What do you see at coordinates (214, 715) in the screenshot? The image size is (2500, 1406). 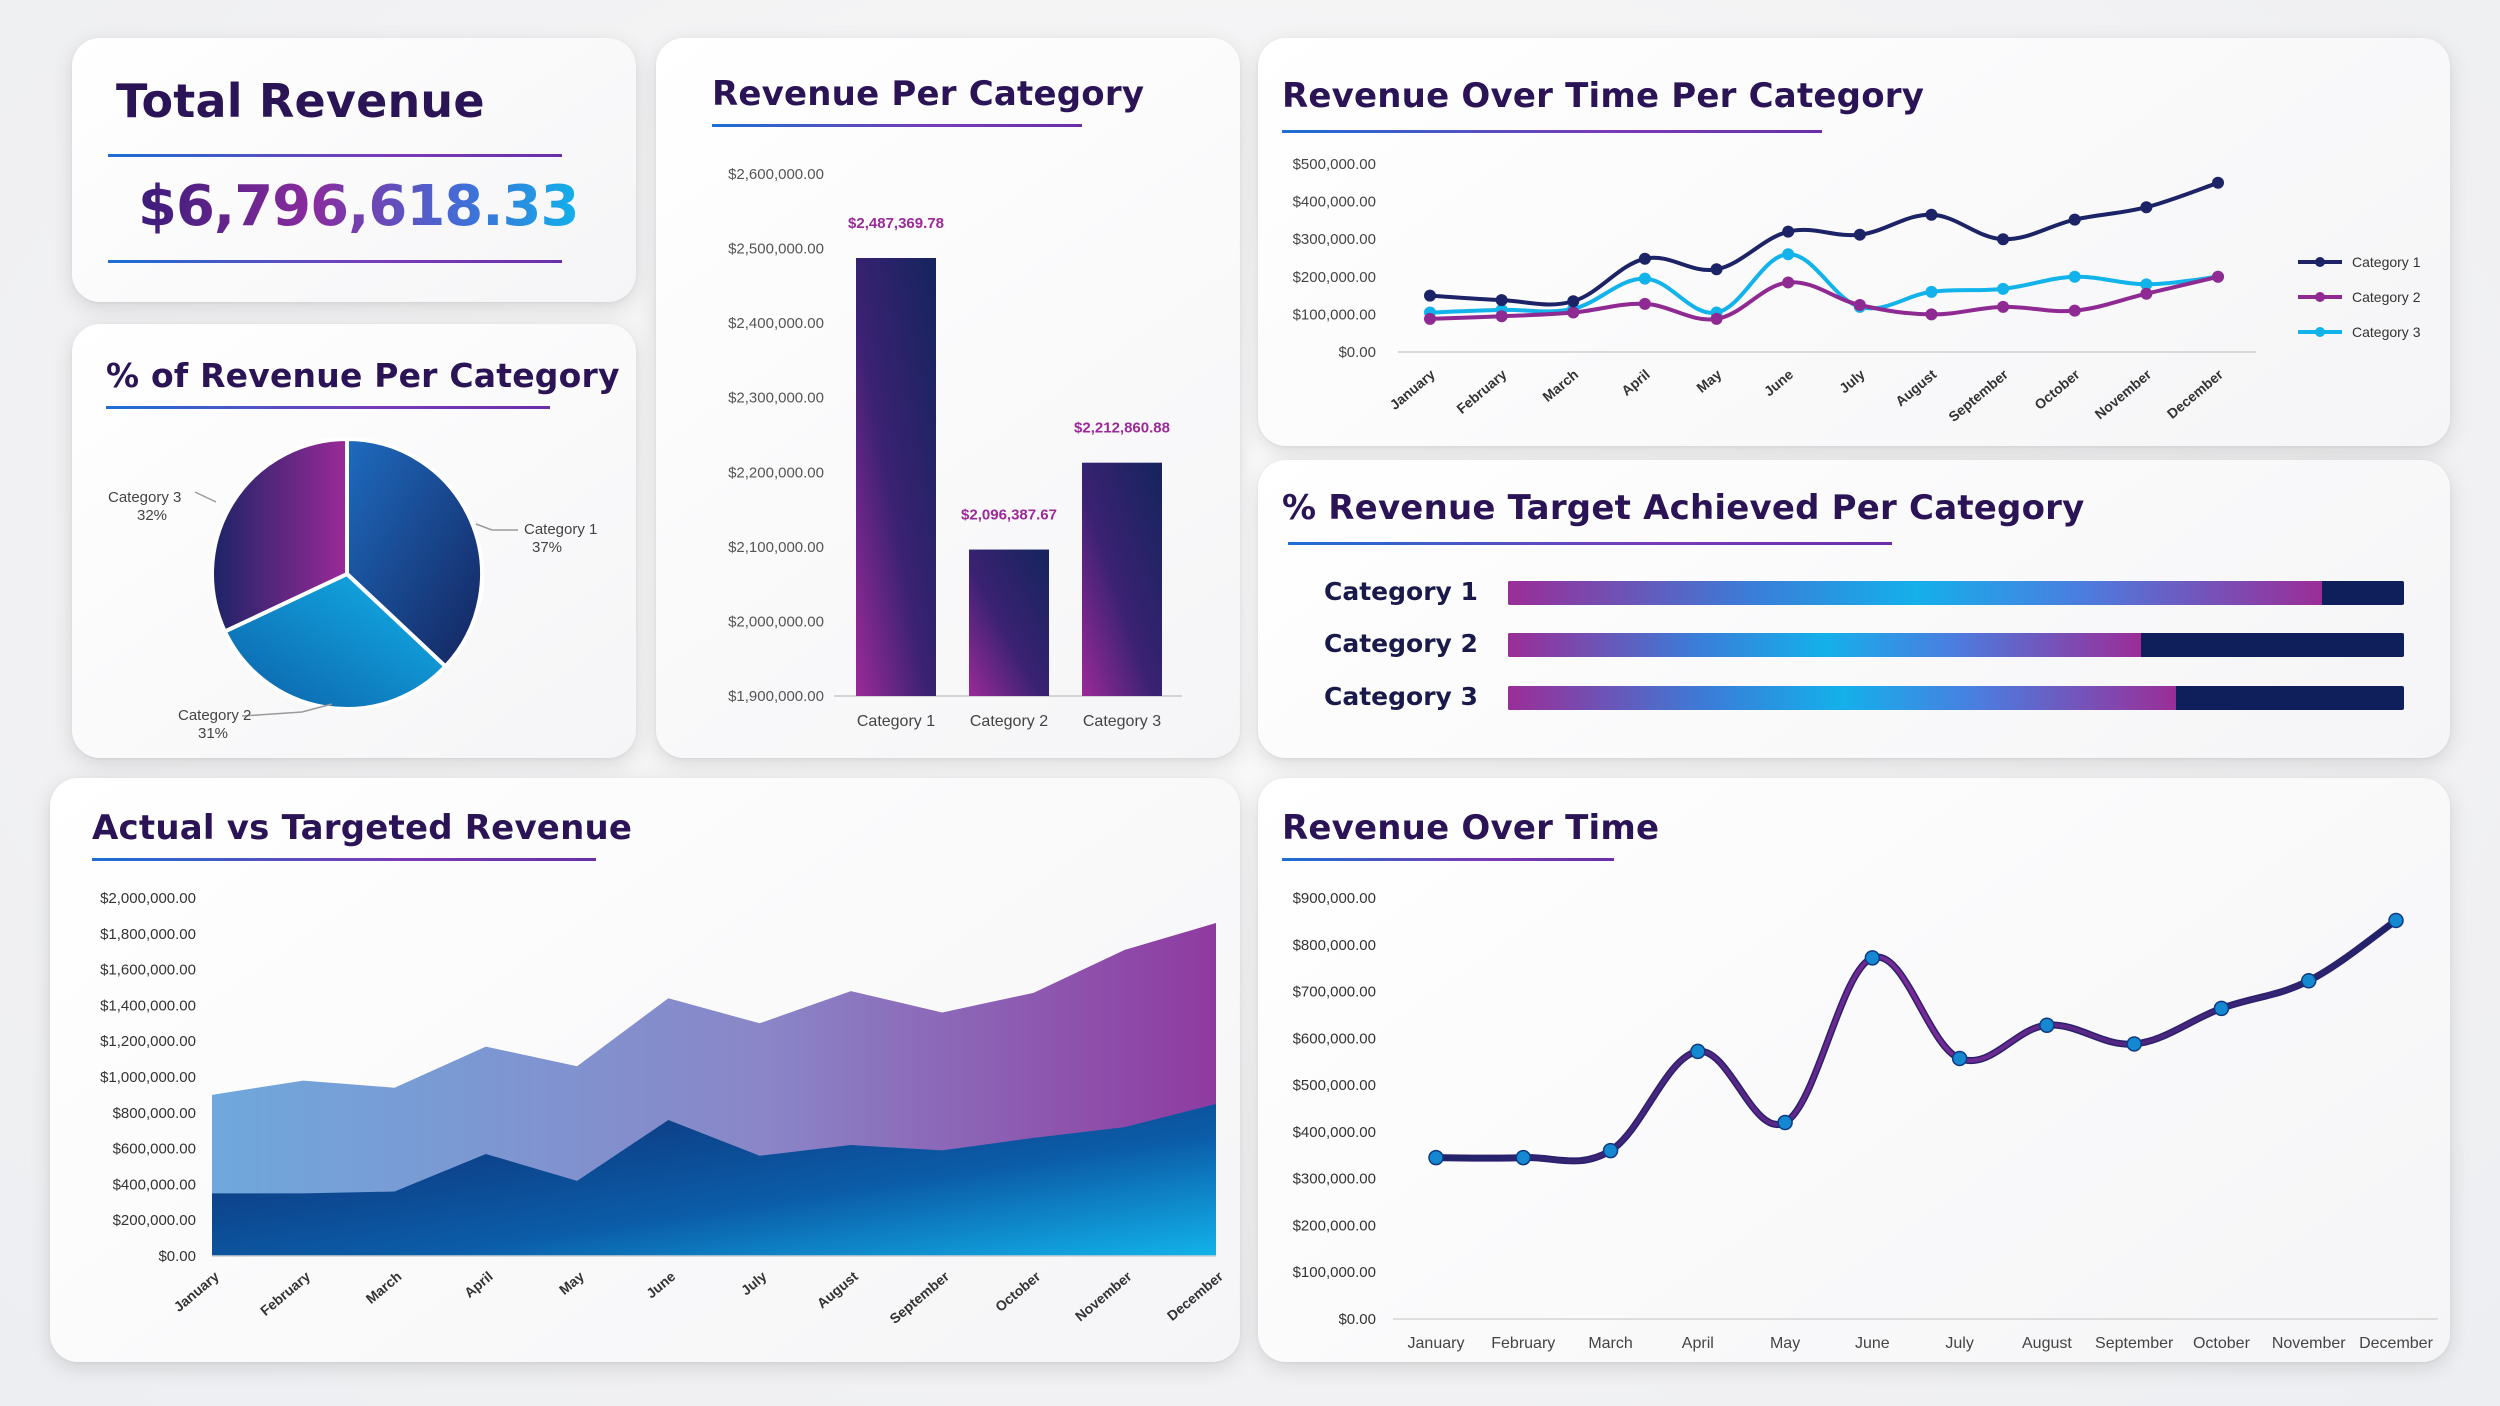 I see `pie-label: Category 2` at bounding box center [214, 715].